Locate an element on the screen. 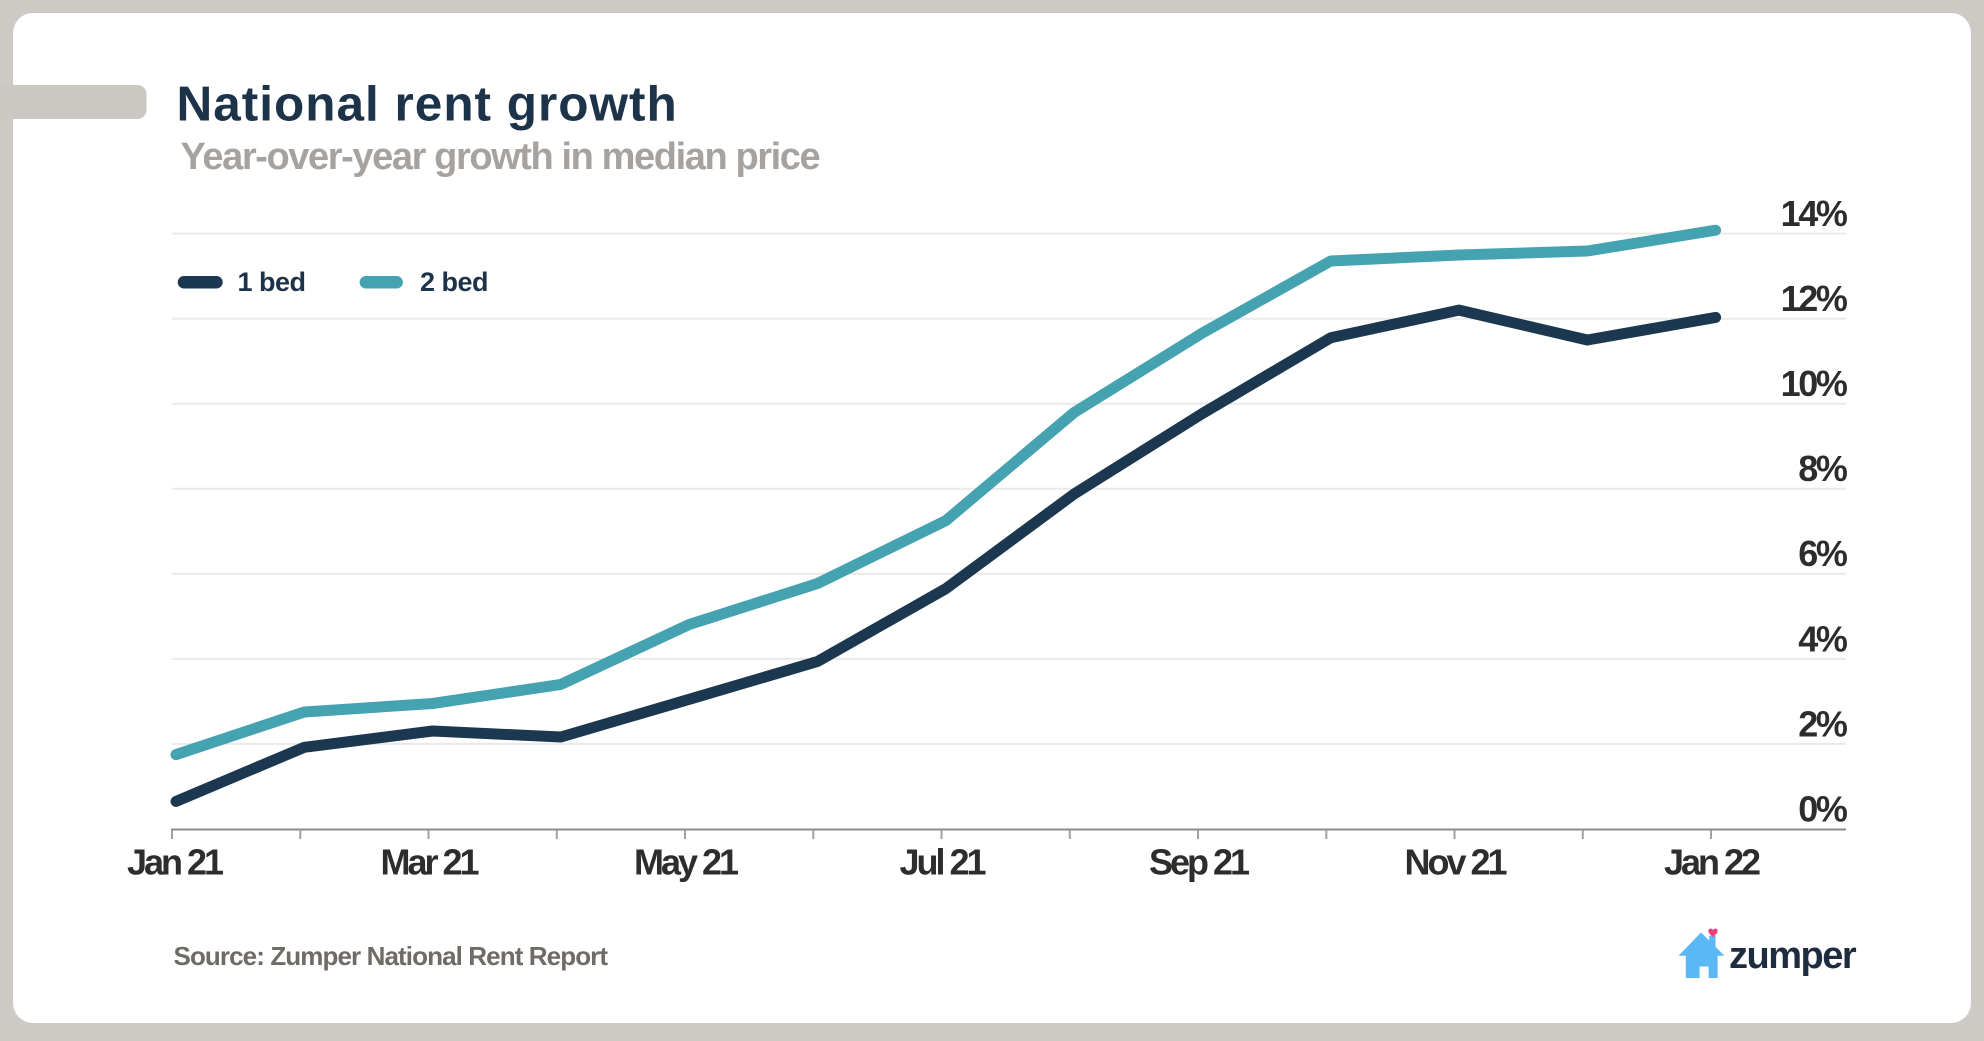 The width and height of the screenshot is (1984, 1041). svg-text:Year-over-year growth in media: Year-over-year growth in median price is located at coordinates (500, 157).